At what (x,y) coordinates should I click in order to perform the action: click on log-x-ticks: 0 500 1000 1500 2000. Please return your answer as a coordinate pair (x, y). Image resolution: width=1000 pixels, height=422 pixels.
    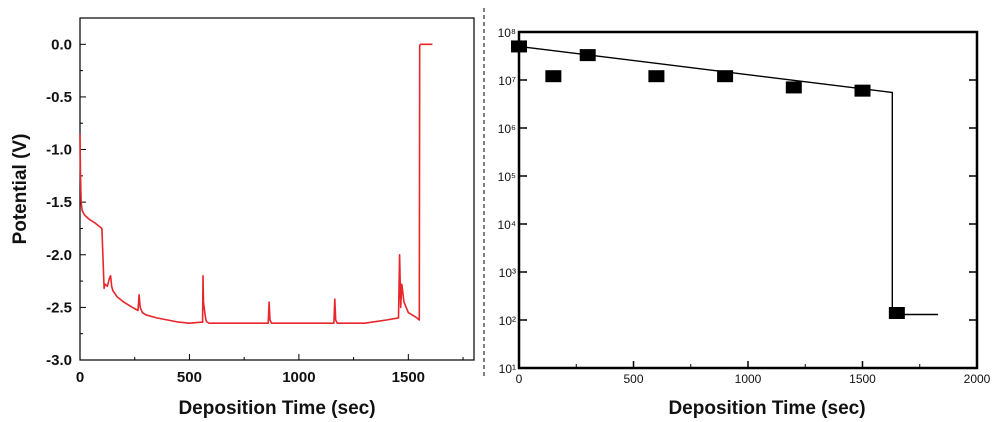
    Looking at the image, I should click on (753, 373).